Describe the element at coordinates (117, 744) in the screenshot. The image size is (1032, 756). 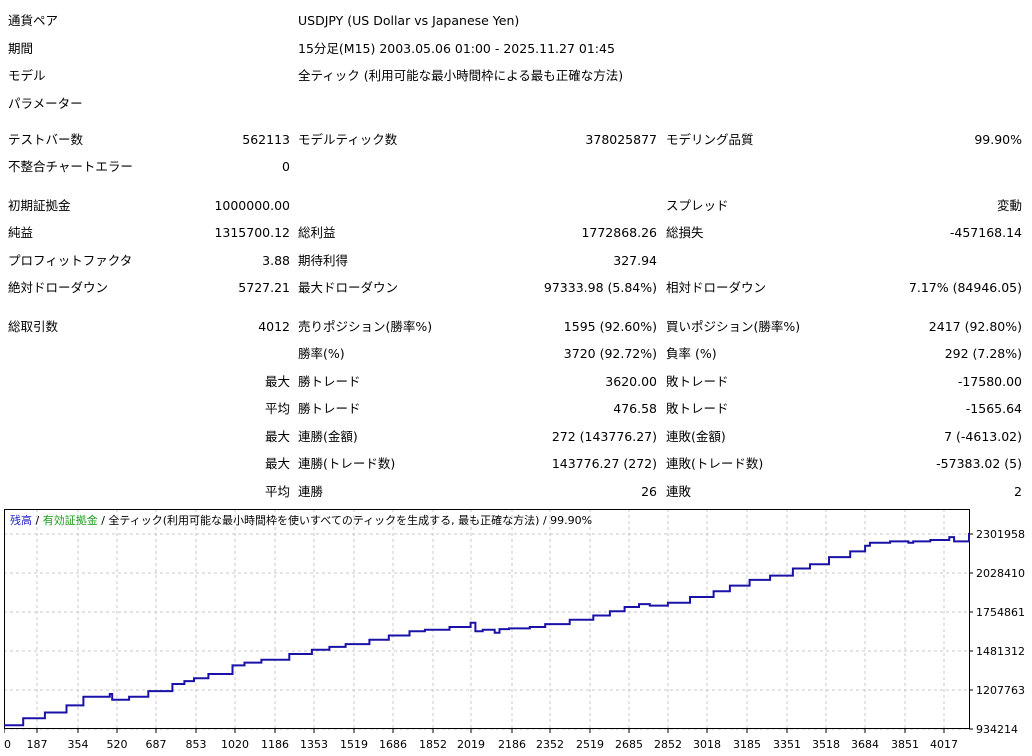
I see `x-tick-label: 520` at that location.